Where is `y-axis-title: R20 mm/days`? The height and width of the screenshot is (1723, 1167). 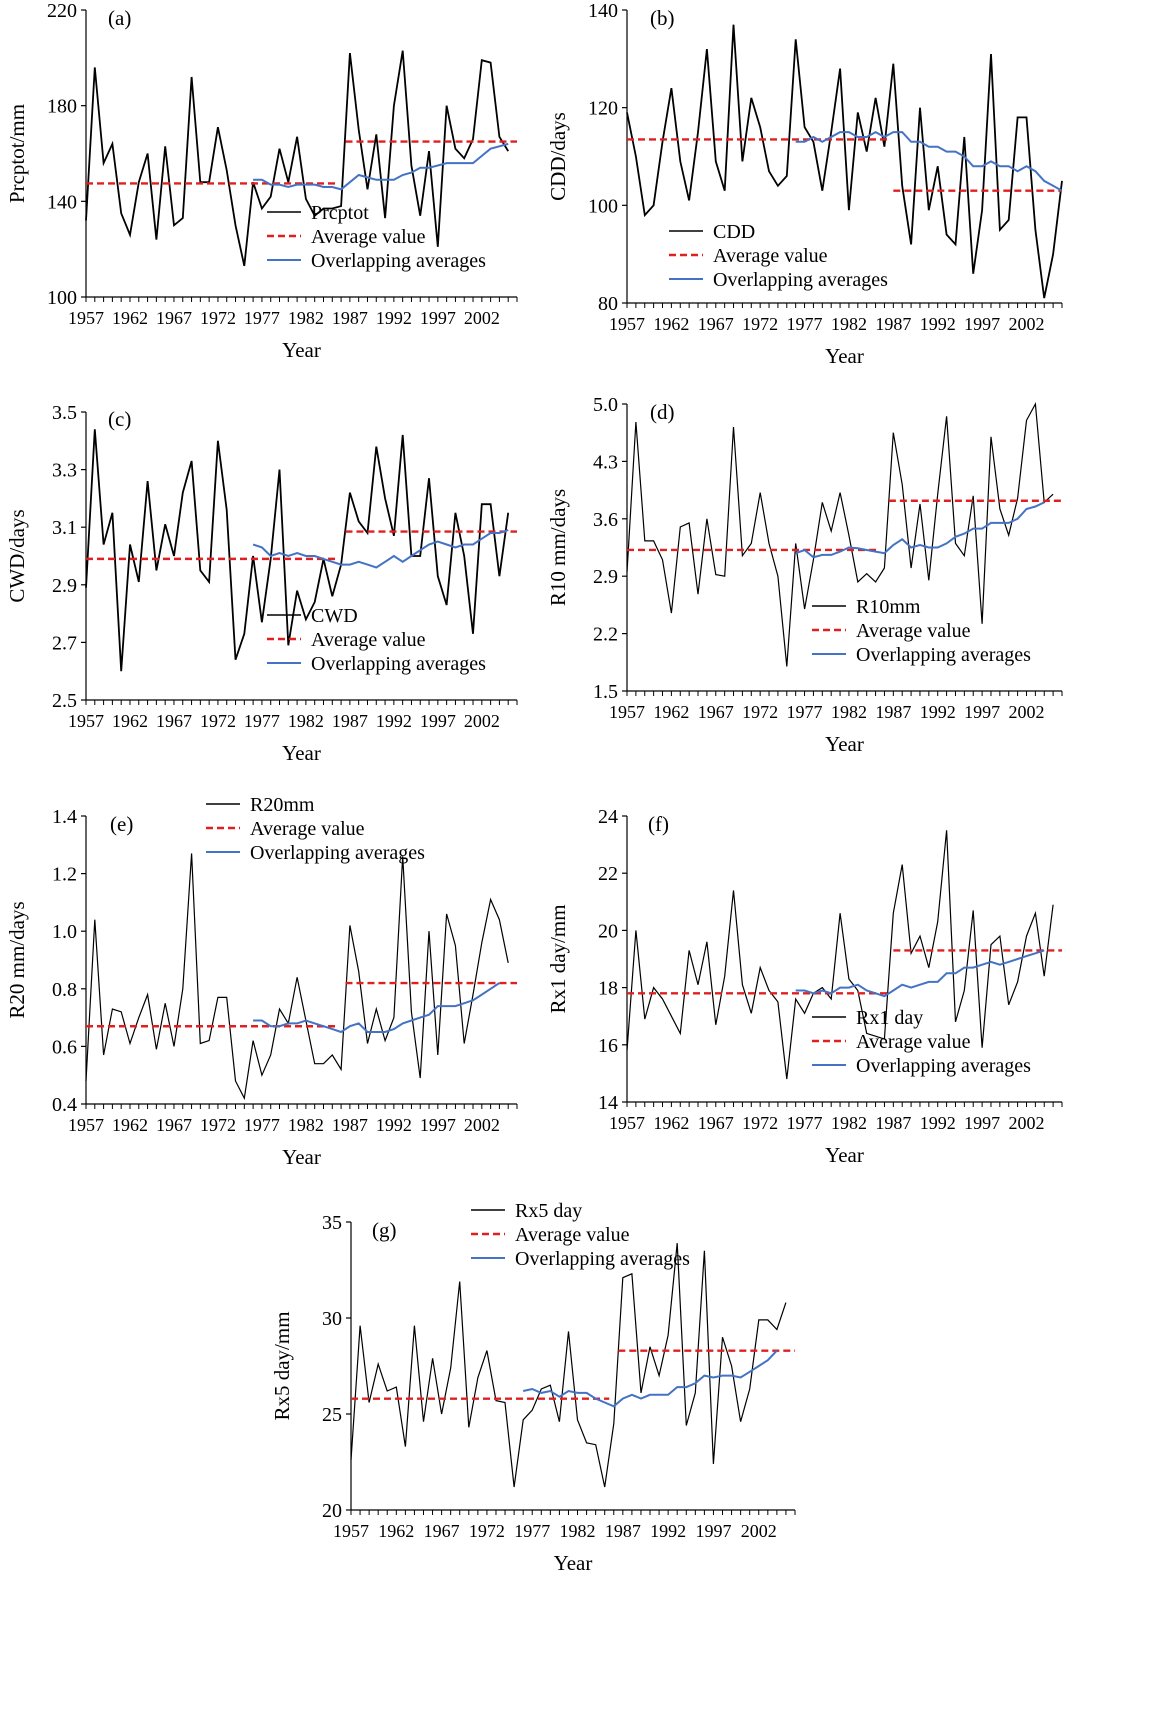
y-axis-title: R20 mm/days is located at coordinates (17, 959).